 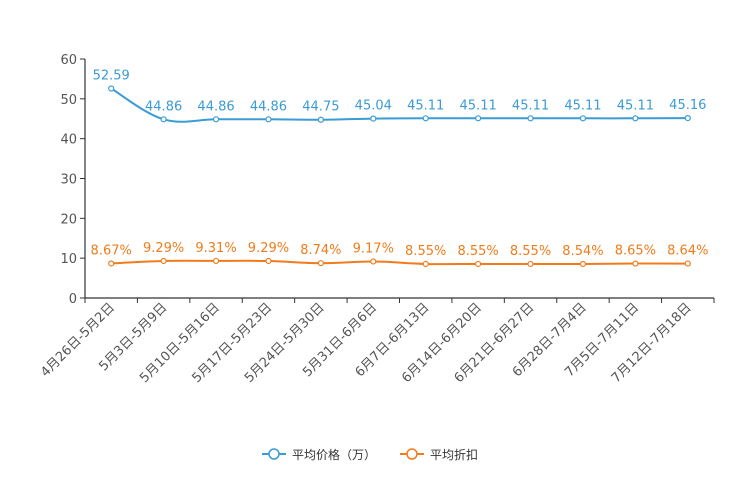 I want to click on y-axis: 0 10 20 30 40 50 60, so click(x=73, y=180).